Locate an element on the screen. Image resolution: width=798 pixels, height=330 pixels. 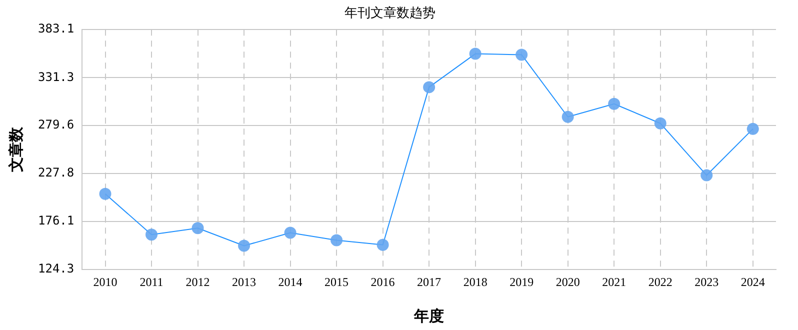
y-tick-label: 227.8 is located at coordinates (56, 173).